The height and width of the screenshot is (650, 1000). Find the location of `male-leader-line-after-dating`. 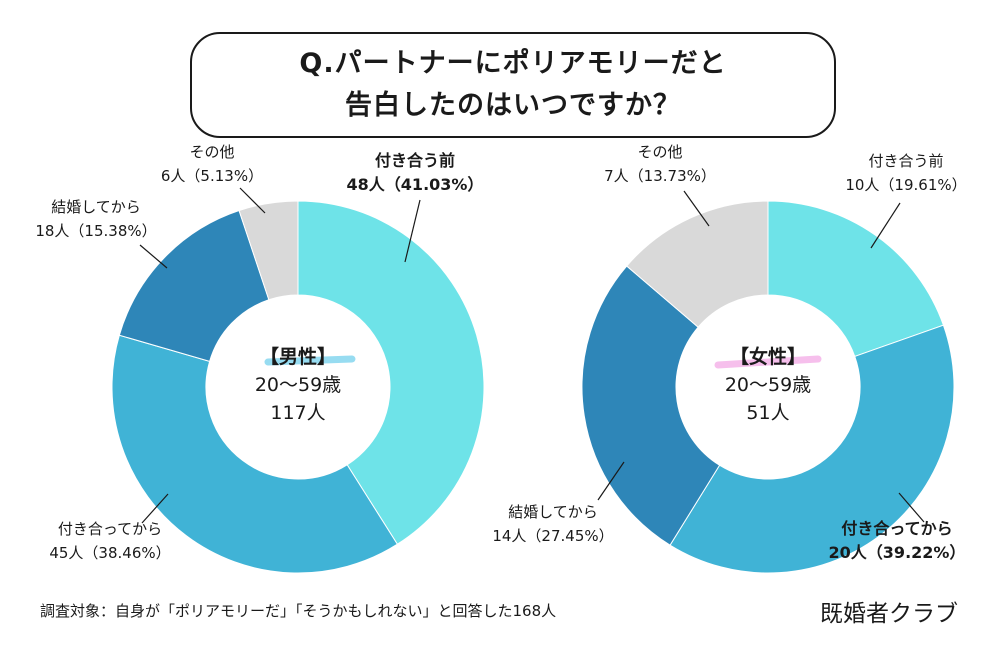

male-leader-line-after-dating is located at coordinates (155, 508).